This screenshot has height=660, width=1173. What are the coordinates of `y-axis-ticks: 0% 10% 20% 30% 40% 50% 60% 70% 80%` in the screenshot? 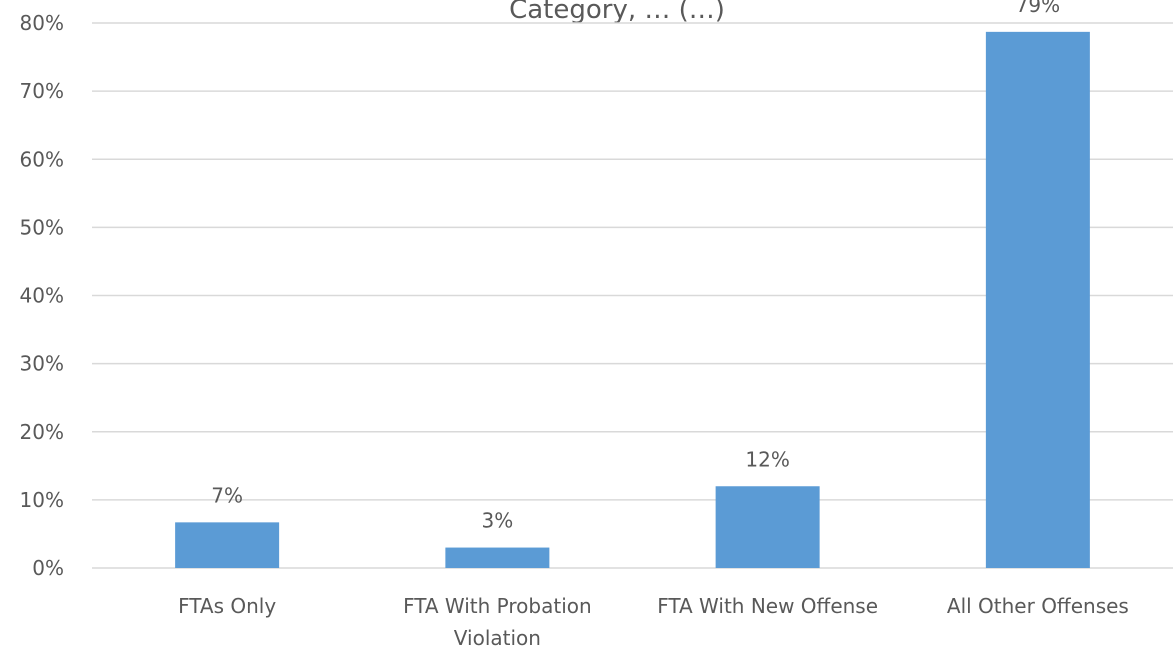 It's located at (42, 295).